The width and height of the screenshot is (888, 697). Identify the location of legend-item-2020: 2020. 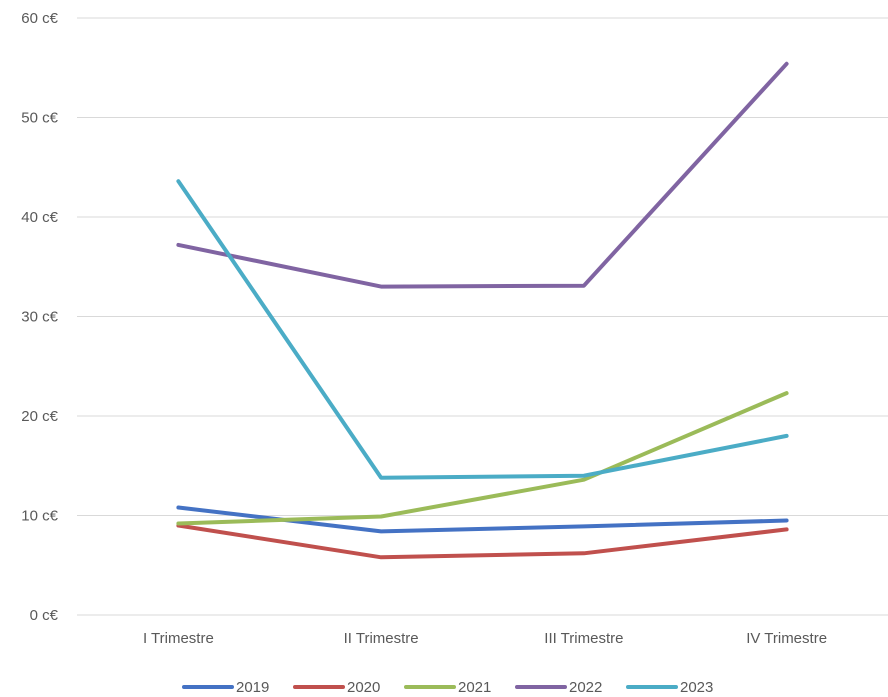
(336, 687).